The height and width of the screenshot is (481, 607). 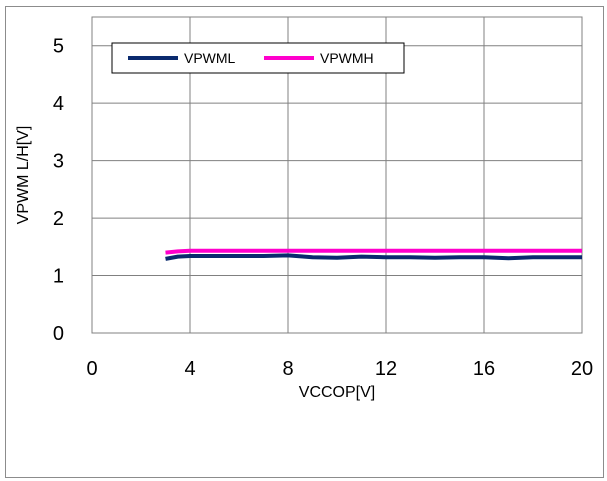 What do you see at coordinates (58, 162) in the screenshot?
I see `y-tick-label: 3` at bounding box center [58, 162].